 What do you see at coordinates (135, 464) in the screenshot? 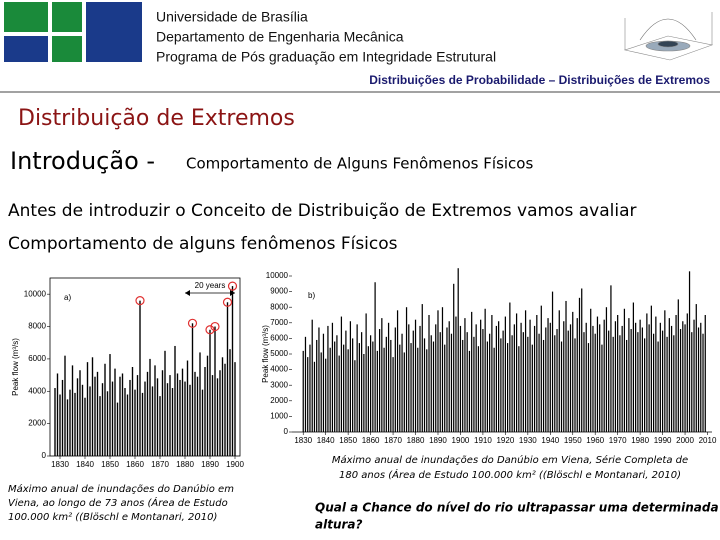
I see `x-tick-label: 1860` at bounding box center [135, 464].